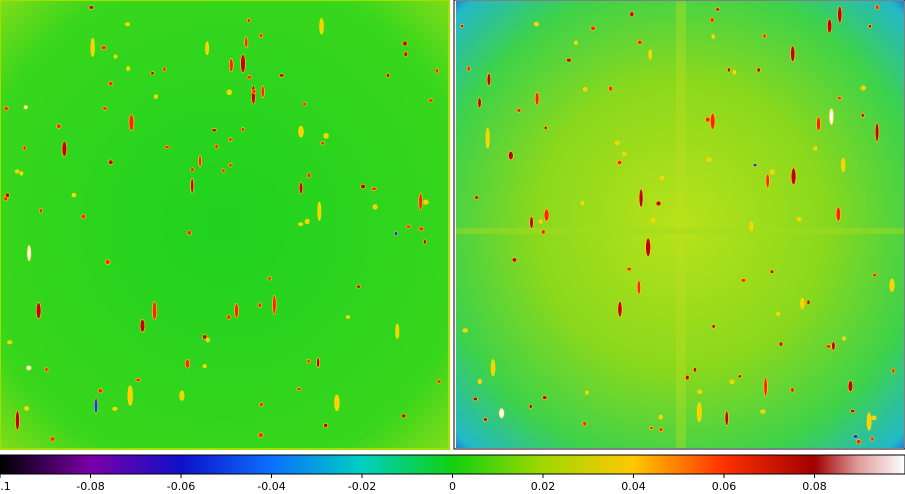  I want to click on tick-label: 0.08, so click(814, 486).